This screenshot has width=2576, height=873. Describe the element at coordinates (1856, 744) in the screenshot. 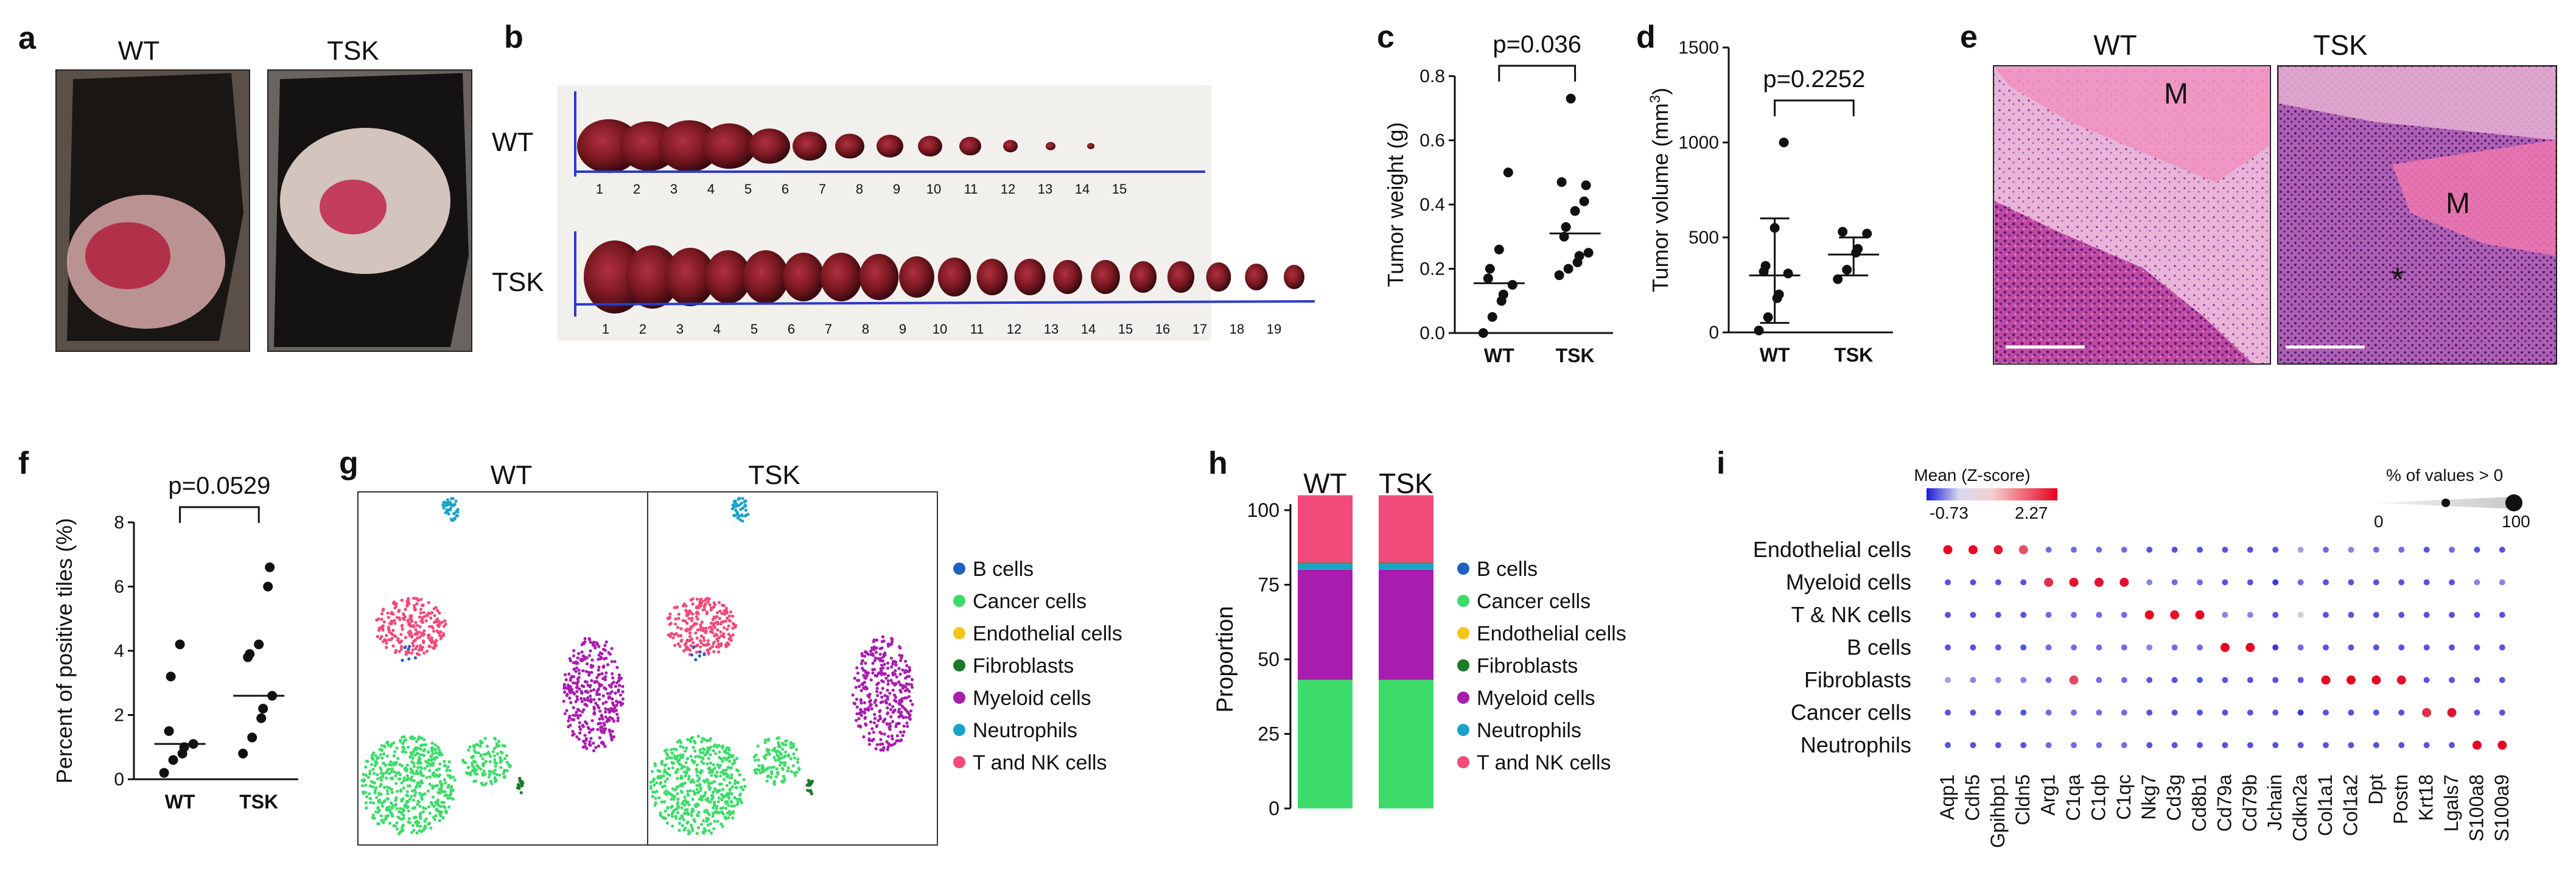

I see `row-label: Neutrophils` at that location.